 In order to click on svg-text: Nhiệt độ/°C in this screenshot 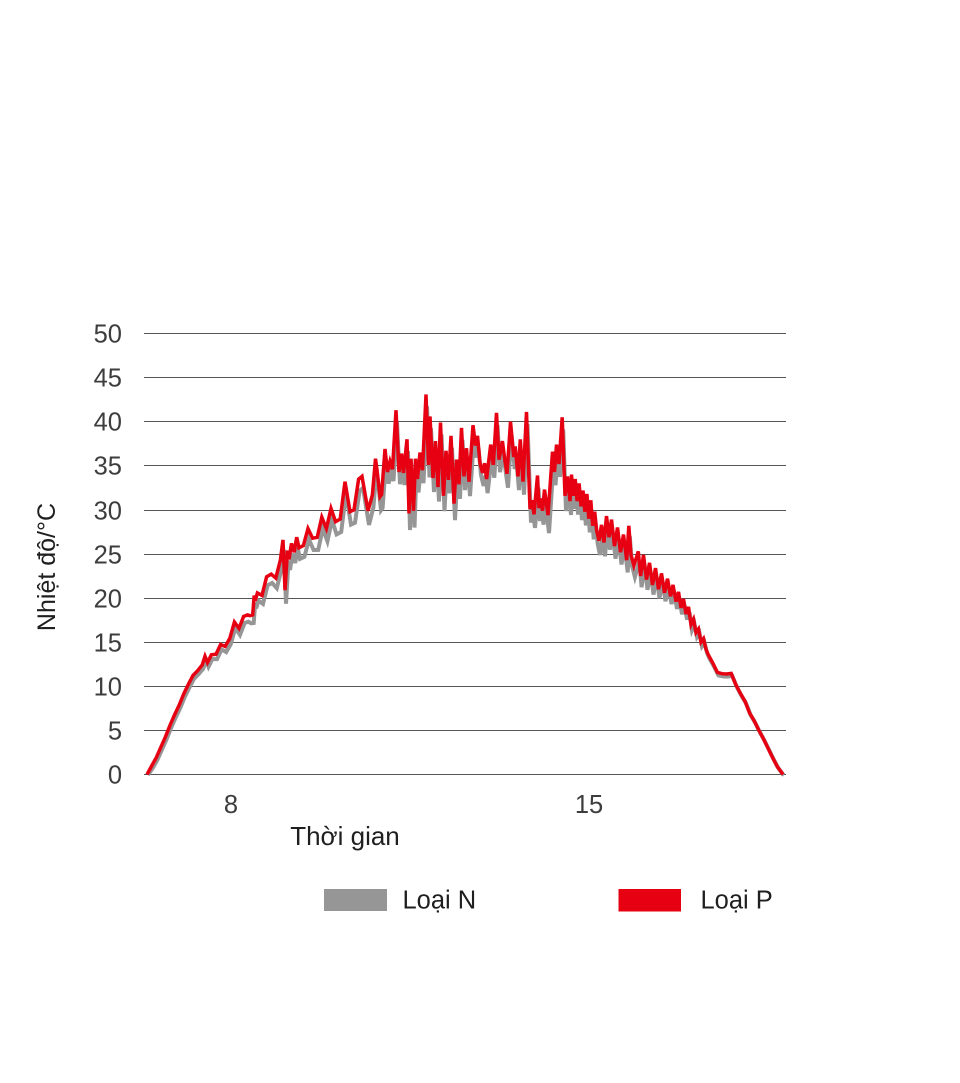, I will do `click(47, 567)`.